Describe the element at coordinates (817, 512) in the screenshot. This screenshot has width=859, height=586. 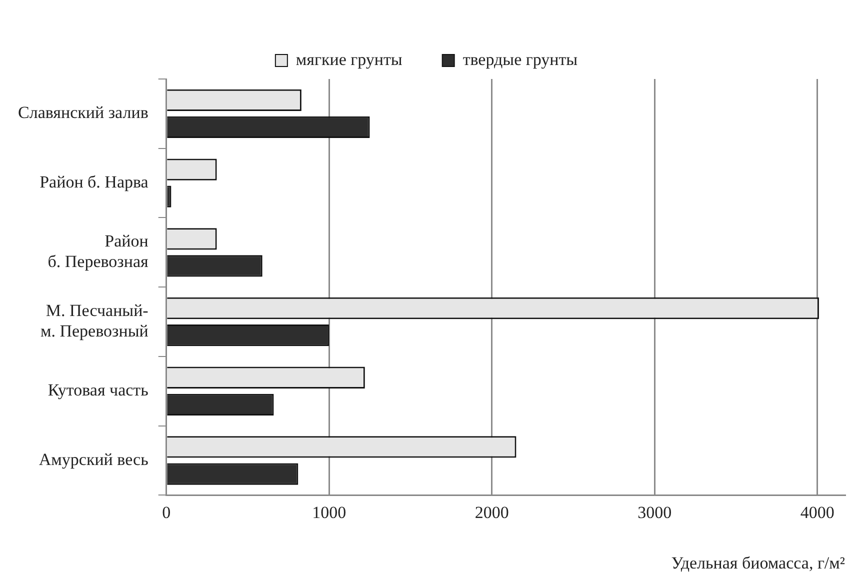
I see `x-tick-label: 4000` at that location.